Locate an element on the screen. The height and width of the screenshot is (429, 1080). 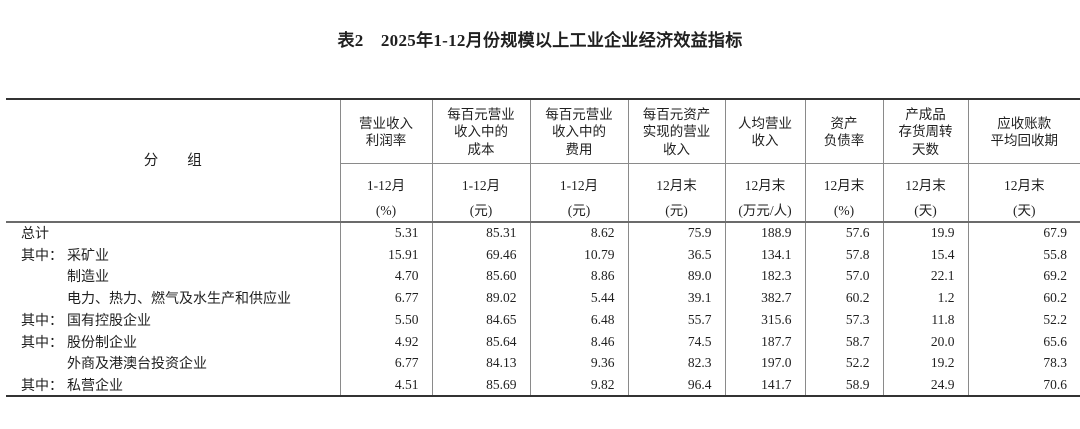
data-cell: 10.79 is located at coordinates (578, 254).